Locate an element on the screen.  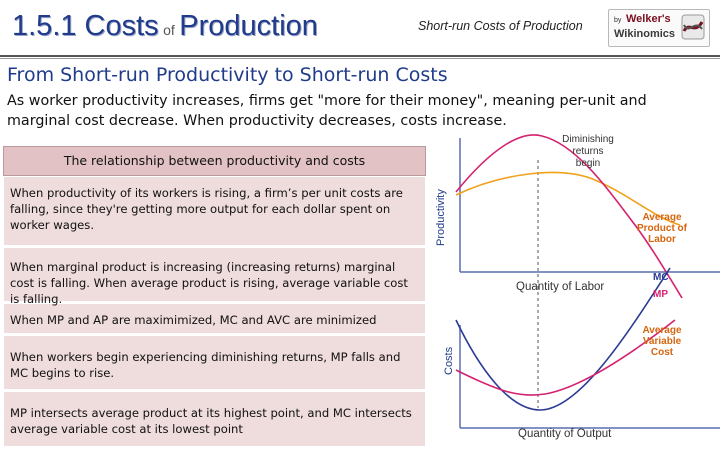
title-suffix: Production is located at coordinates (248, 26).